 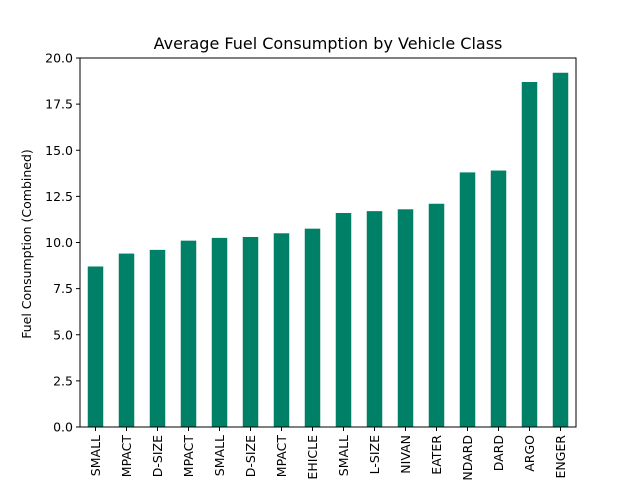 I want to click on x-tick-label: DARD, so click(x=498, y=453).